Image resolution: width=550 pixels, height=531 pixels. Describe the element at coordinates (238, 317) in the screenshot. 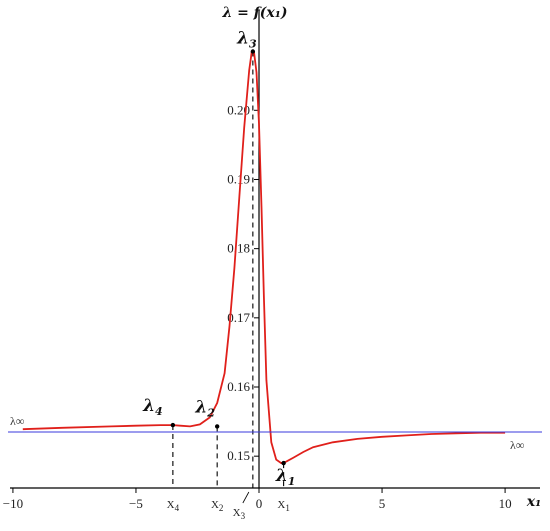

I see `y-tick-label: 0.17` at that location.